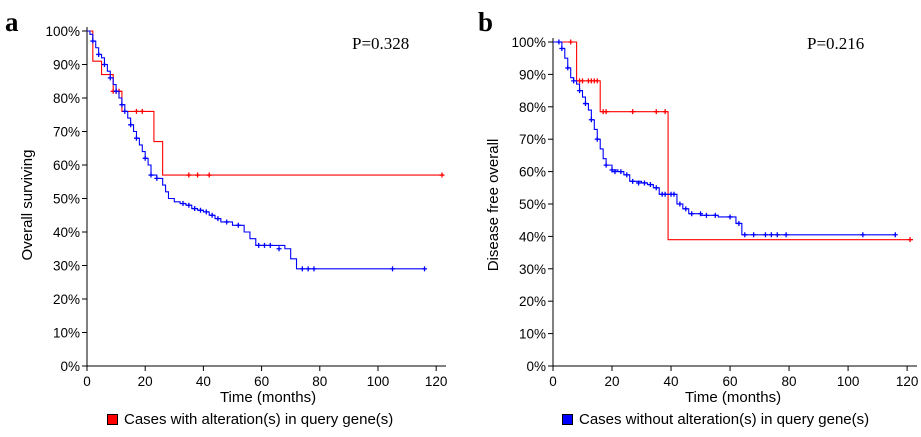 The width and height of the screenshot is (921, 437). I want to click on panel-a-altered-curve, so click(264, 103).